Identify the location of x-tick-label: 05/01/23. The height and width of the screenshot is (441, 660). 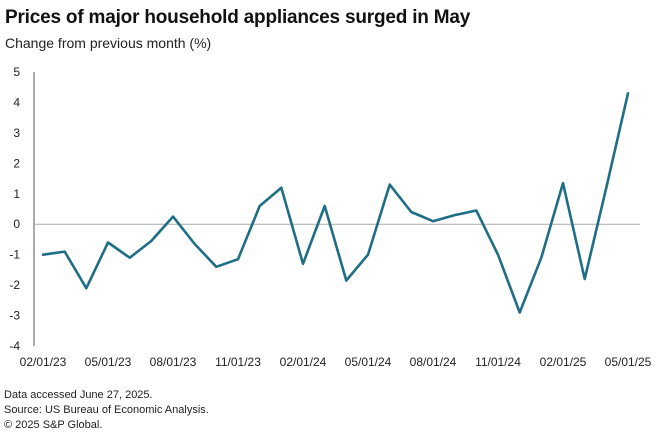
(108, 362).